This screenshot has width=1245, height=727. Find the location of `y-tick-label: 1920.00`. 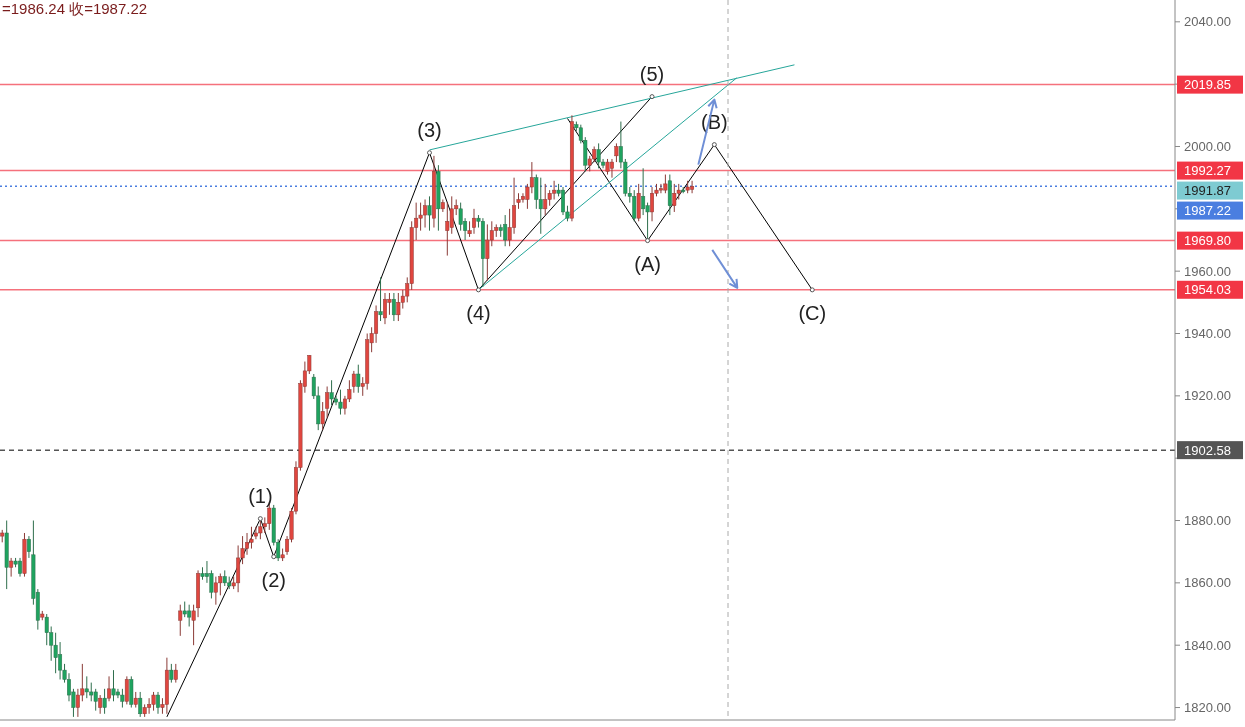

y-tick-label: 1920.00 is located at coordinates (1207, 396).